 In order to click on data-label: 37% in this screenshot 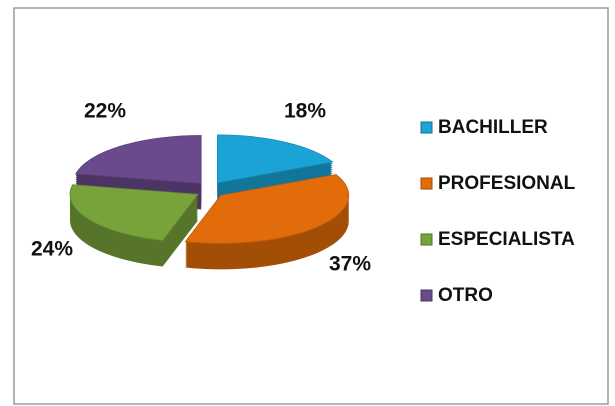, I will do `click(350, 264)`.